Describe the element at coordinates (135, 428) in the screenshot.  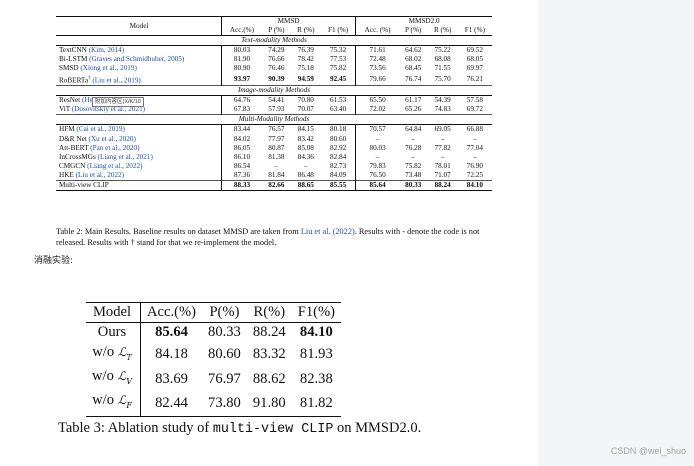
I see `caption3-text: Table 3: Ablation study of` at that location.